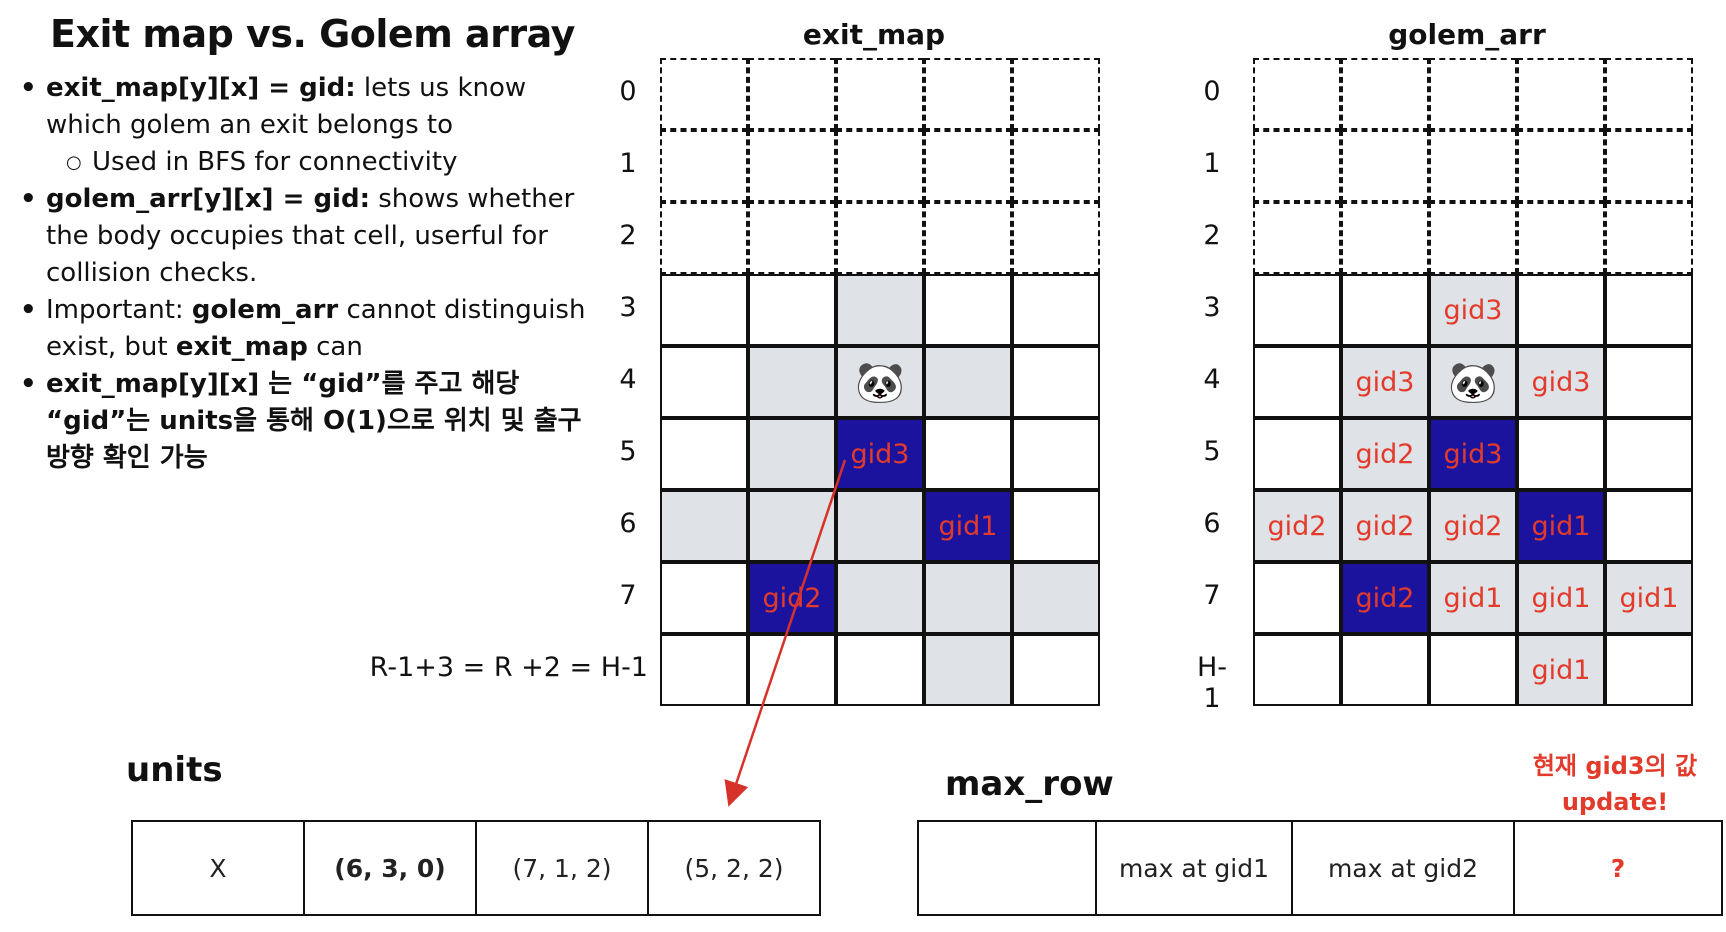 This screenshot has height=932, width=1726. What do you see at coordinates (390, 868) in the screenshot?
I see `units-cell: (6, 3, 0)` at bounding box center [390, 868].